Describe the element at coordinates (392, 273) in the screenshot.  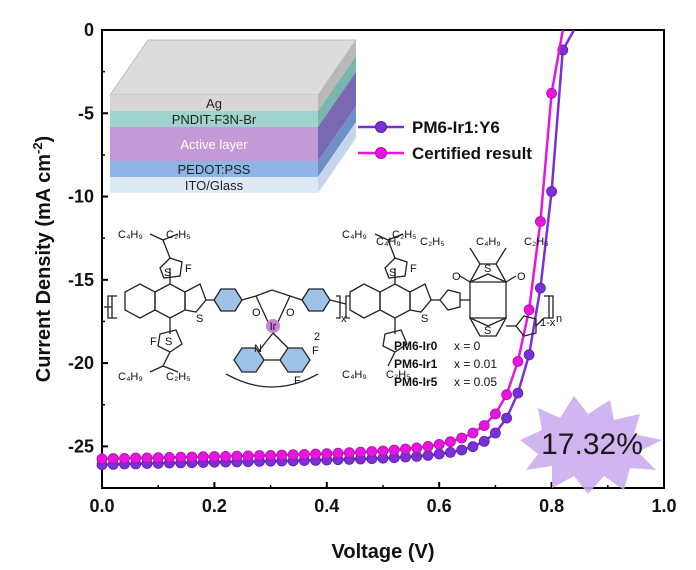
I see `atom-s-ur: S` at that location.